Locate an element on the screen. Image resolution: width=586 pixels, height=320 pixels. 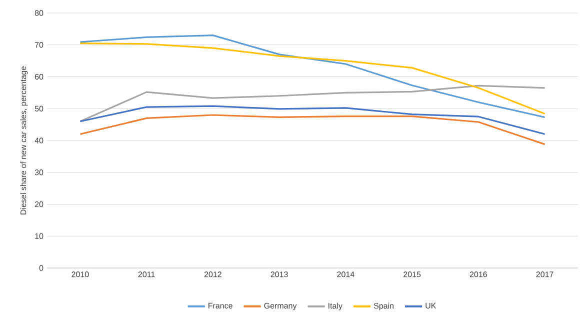
y-tick-label: 0 is located at coordinates (41, 268).